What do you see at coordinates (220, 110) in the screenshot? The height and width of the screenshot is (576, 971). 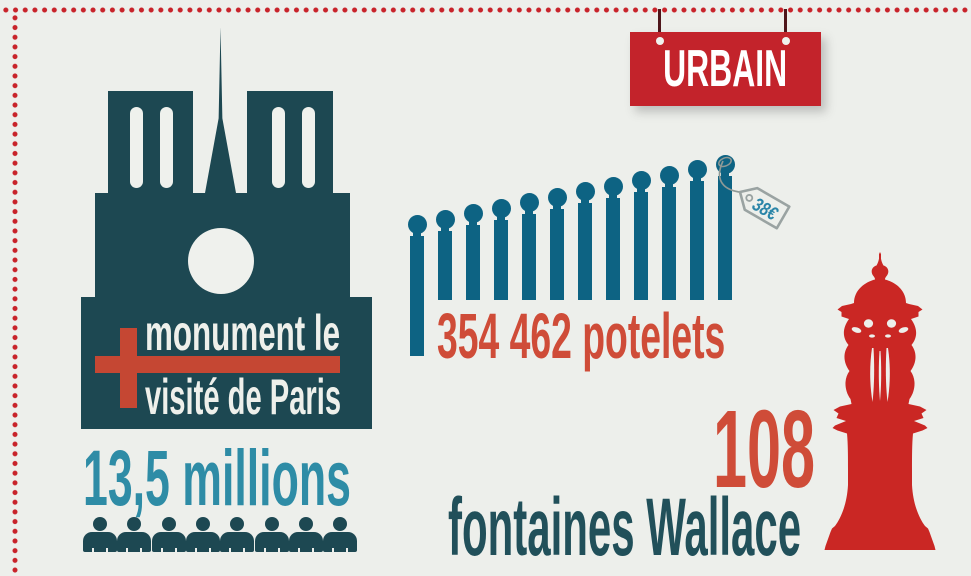 I see `spire-shape` at bounding box center [220, 110].